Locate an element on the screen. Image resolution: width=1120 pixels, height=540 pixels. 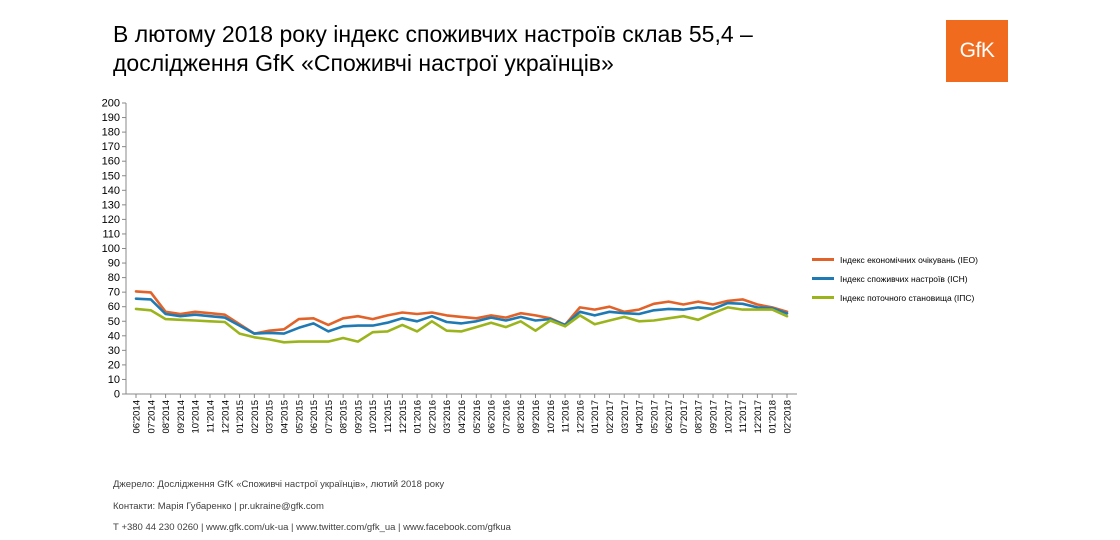
y-tick-label: 100 is located at coordinates (111, 249).